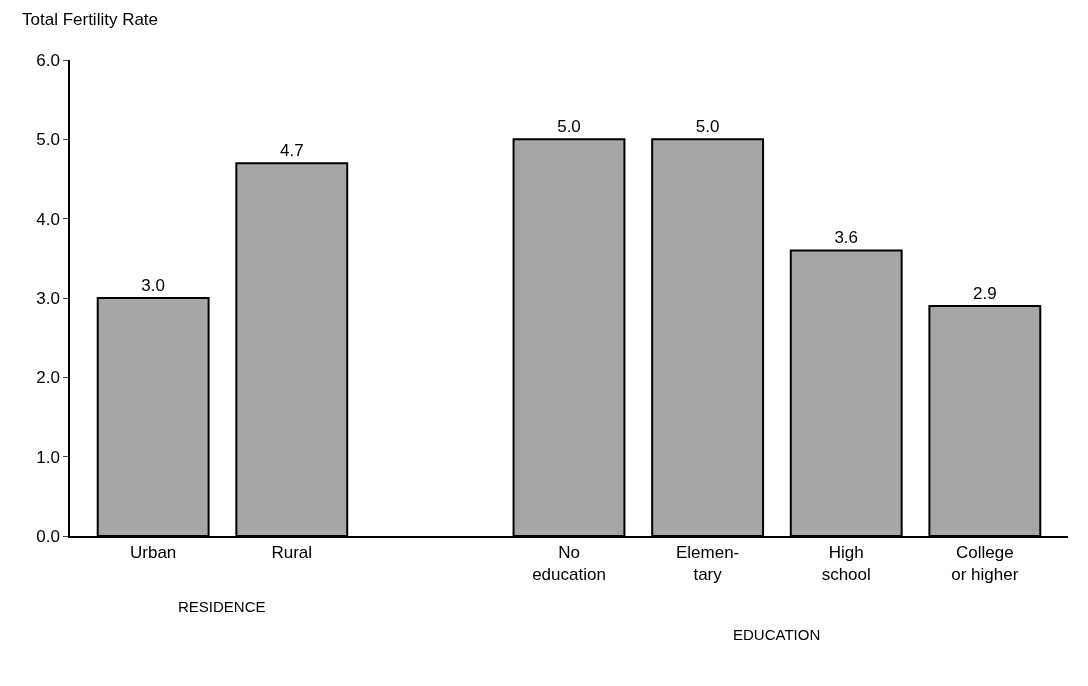  What do you see at coordinates (569, 564) in the screenshot?
I see `x-tick-label: No education` at bounding box center [569, 564].